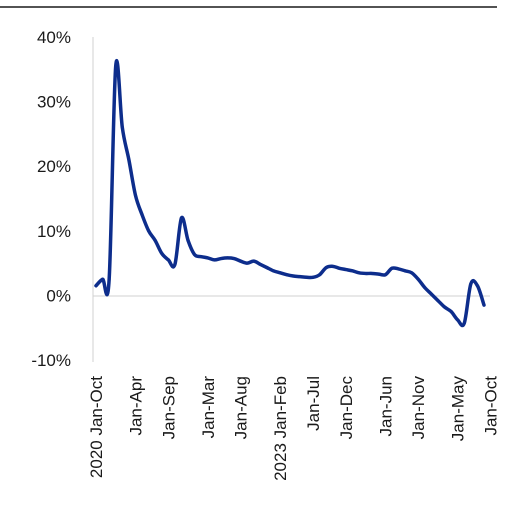 The image size is (508, 513). I want to click on x-tick-label: Jan-Jun, so click(385, 406).